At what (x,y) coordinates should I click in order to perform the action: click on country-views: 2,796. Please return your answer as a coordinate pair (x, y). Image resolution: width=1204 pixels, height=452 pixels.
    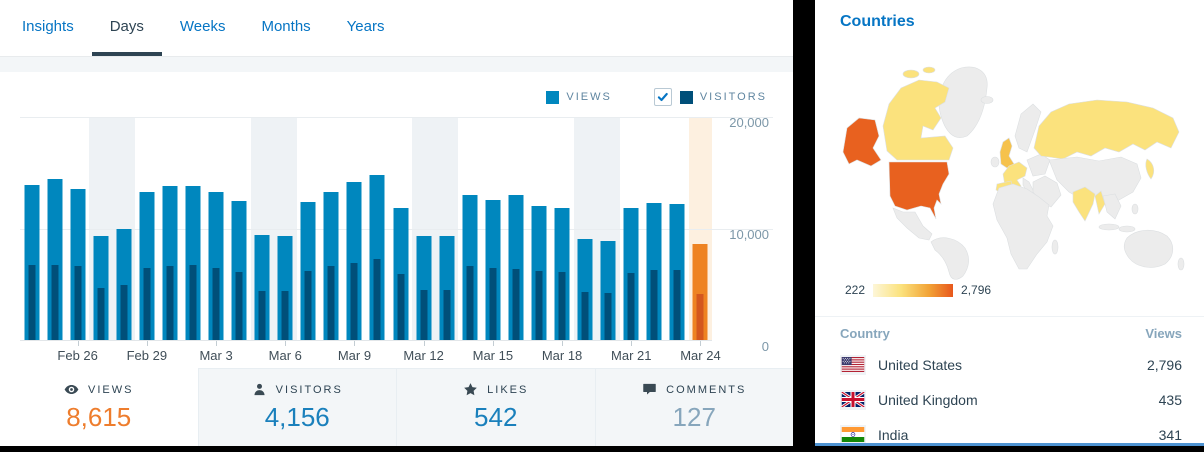
    Looking at the image, I should click on (1164, 364).